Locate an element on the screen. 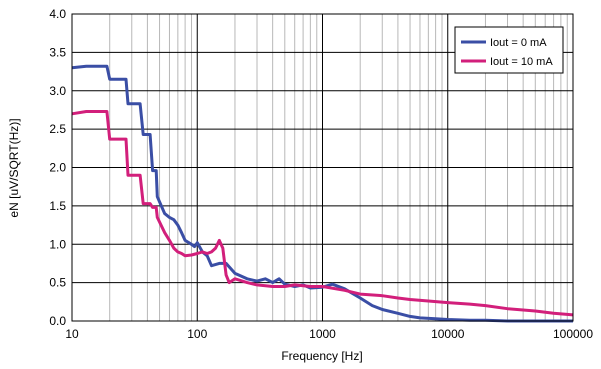 The image size is (601, 369). y-tick-label: 3.5 is located at coordinates (57, 52).